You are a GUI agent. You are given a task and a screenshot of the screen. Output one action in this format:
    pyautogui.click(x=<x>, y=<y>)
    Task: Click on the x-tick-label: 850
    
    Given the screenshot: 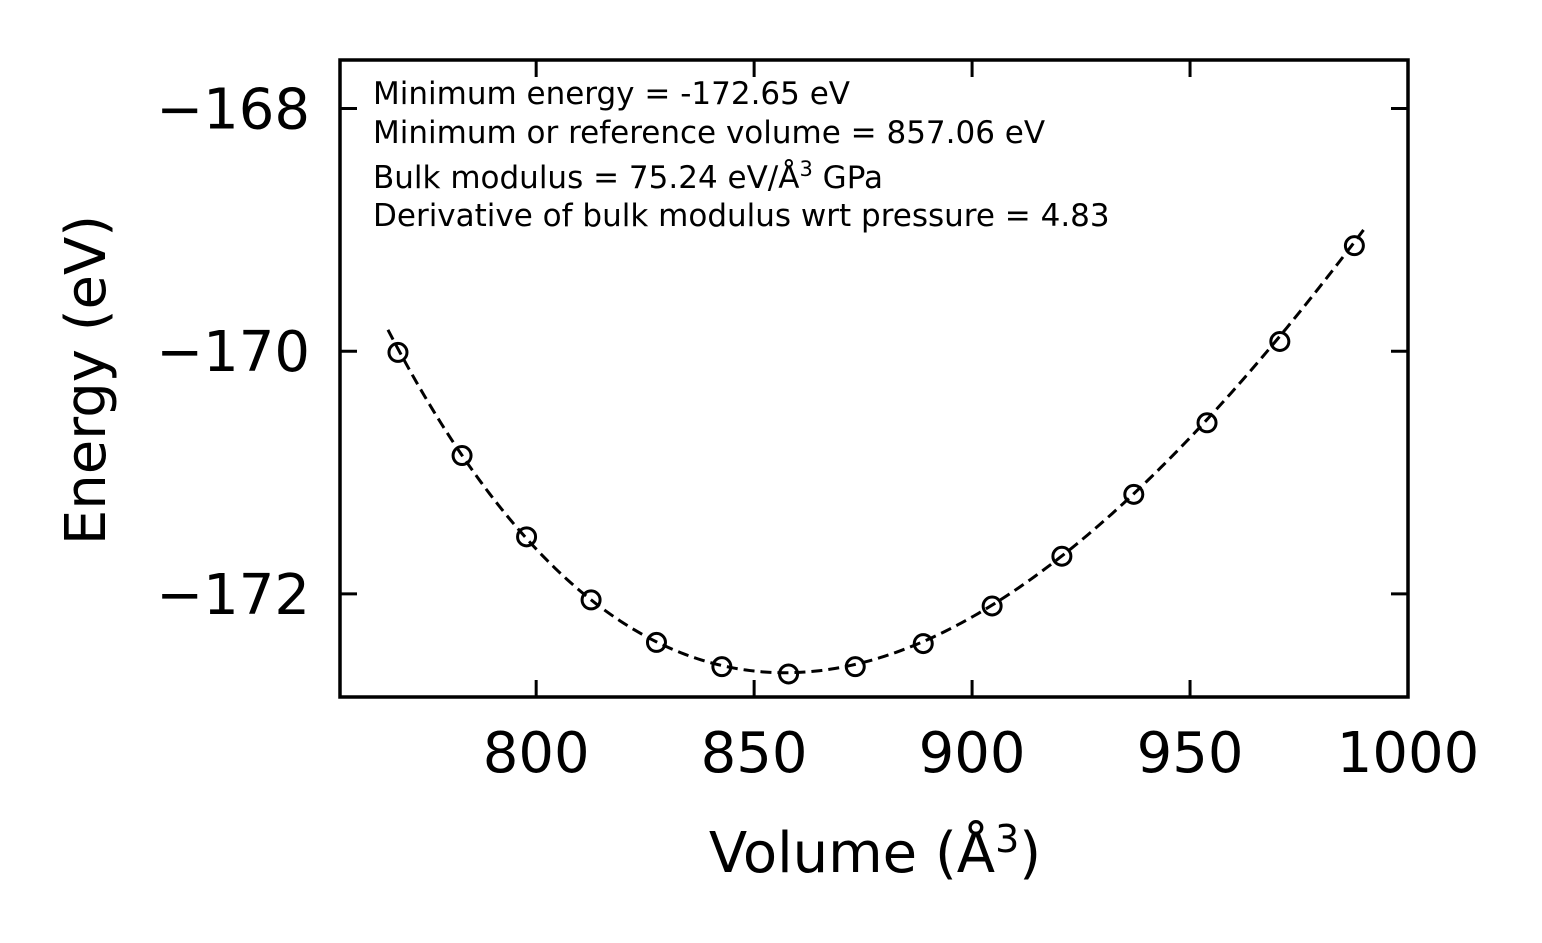 What is the action you would take?
    pyautogui.click(x=754, y=753)
    